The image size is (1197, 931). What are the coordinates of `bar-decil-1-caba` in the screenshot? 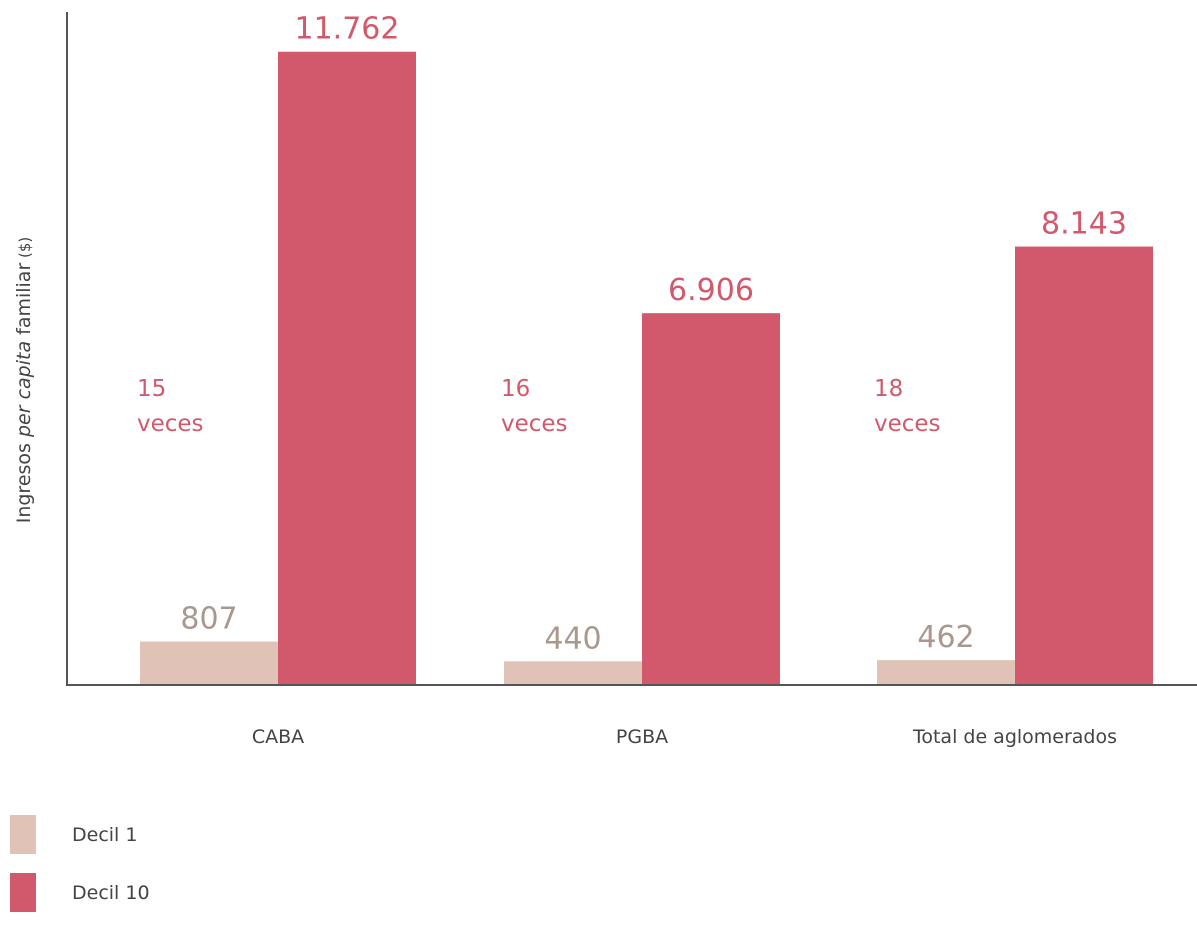 It's located at (209, 663).